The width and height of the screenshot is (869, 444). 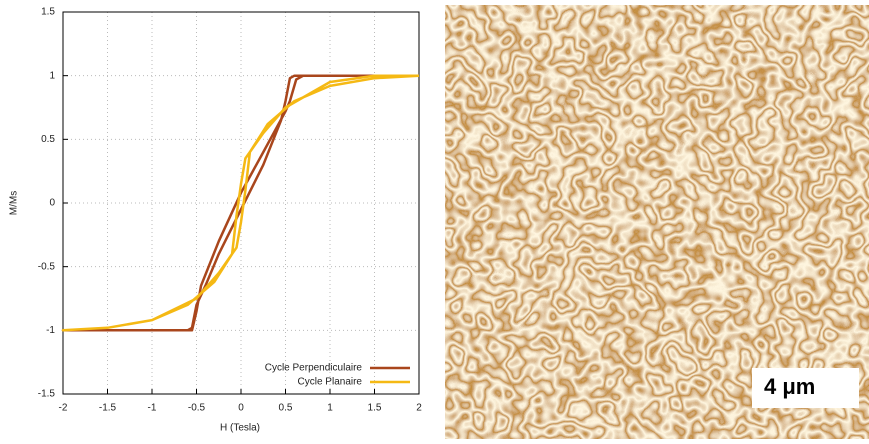 What do you see at coordinates (241, 408) in the screenshot?
I see `x-tick-label: 0` at bounding box center [241, 408].